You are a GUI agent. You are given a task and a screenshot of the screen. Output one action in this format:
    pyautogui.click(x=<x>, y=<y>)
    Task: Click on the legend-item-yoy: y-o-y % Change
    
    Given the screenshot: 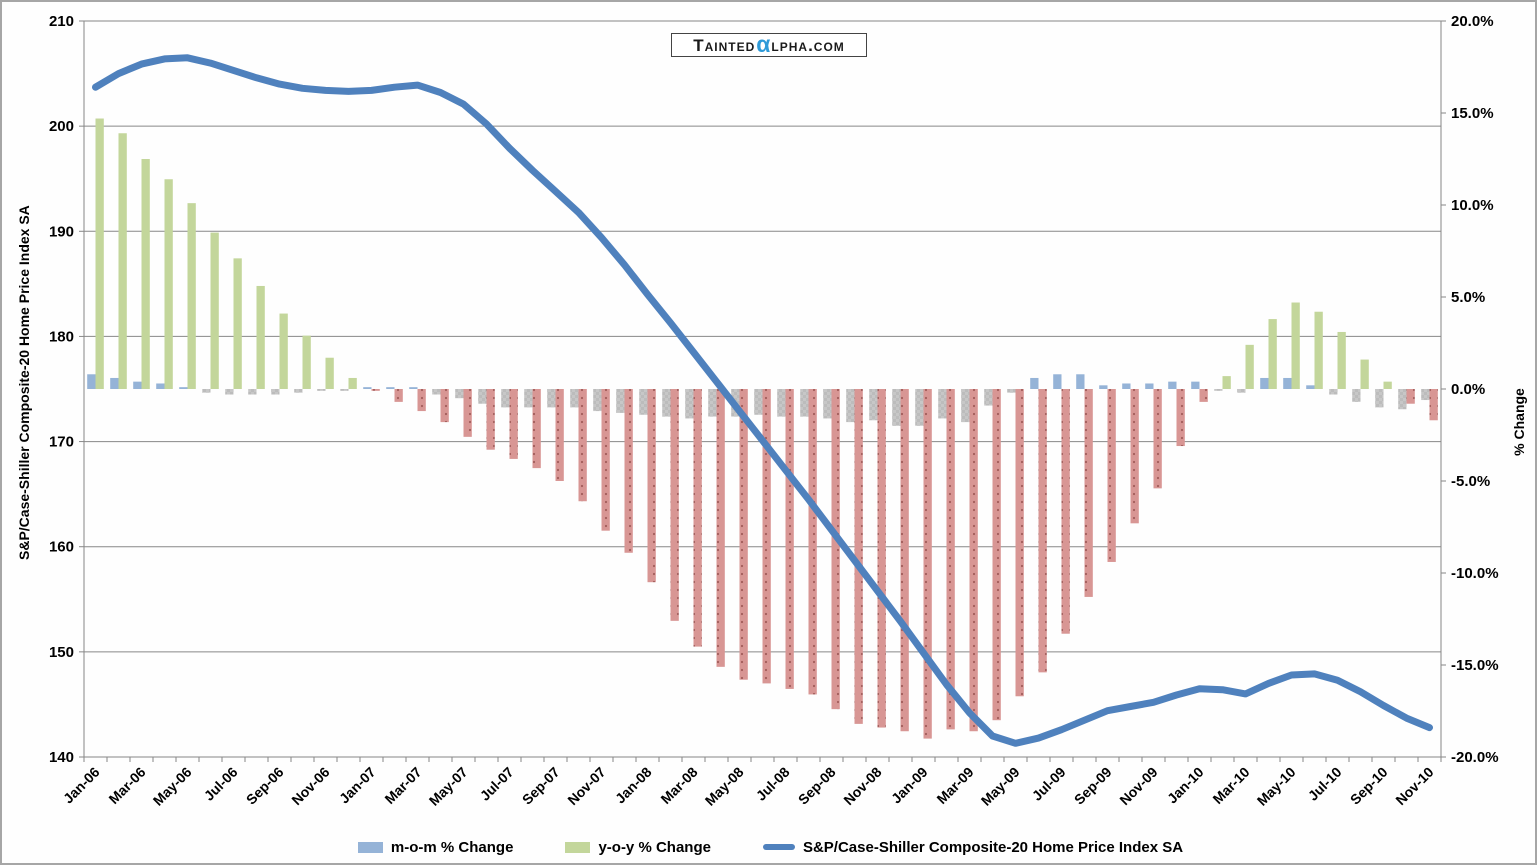 What is the action you would take?
    pyautogui.click(x=638, y=847)
    